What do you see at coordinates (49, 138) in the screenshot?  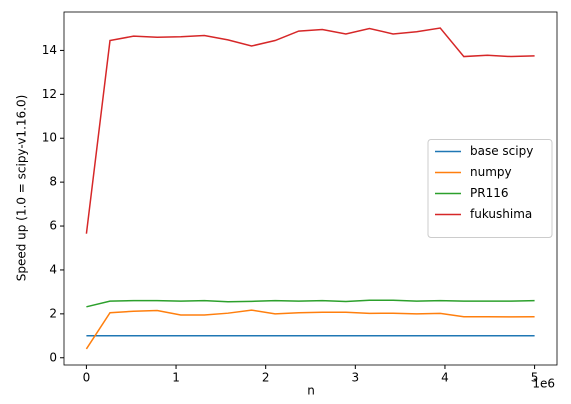 I see `y-tick-label: 10` at bounding box center [49, 138].